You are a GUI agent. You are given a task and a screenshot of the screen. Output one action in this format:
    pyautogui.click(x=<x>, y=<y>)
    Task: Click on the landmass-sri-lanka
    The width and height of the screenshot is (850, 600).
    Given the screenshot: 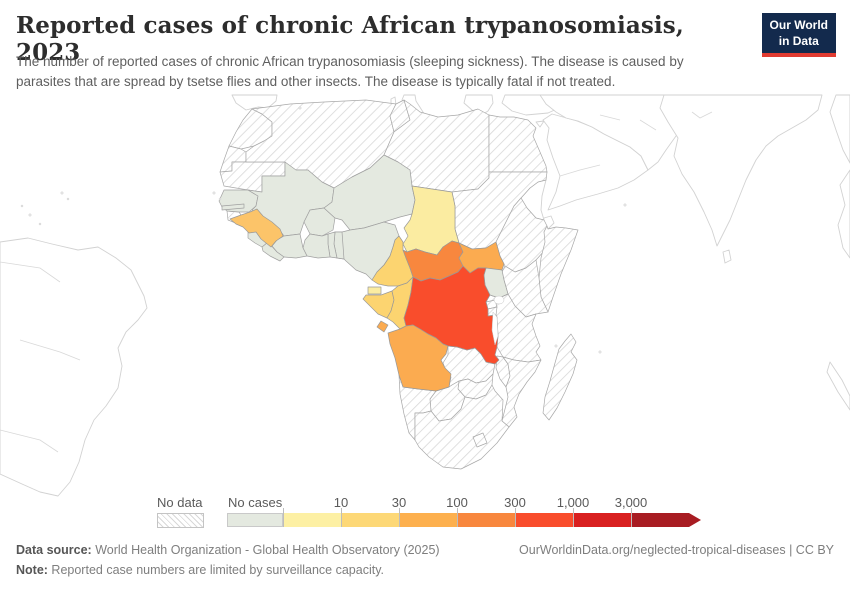 What is the action you would take?
    pyautogui.click(x=727, y=256)
    